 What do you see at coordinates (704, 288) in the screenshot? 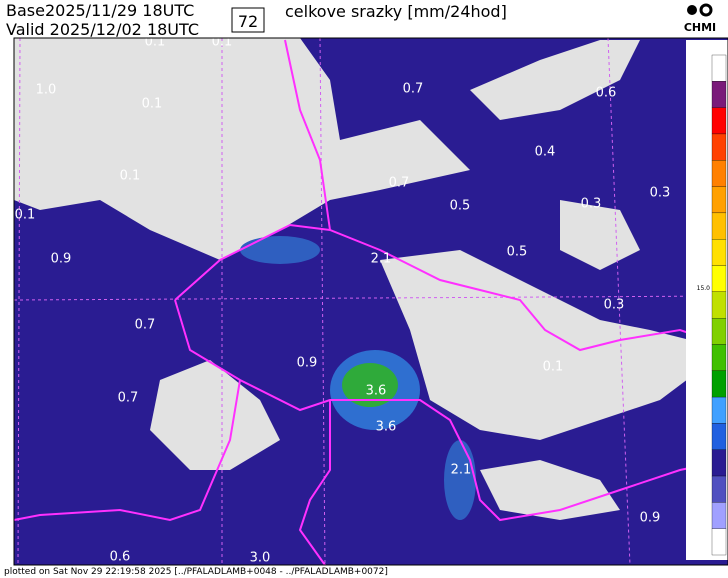
I see `scale-label: 15.0` at bounding box center [704, 288].